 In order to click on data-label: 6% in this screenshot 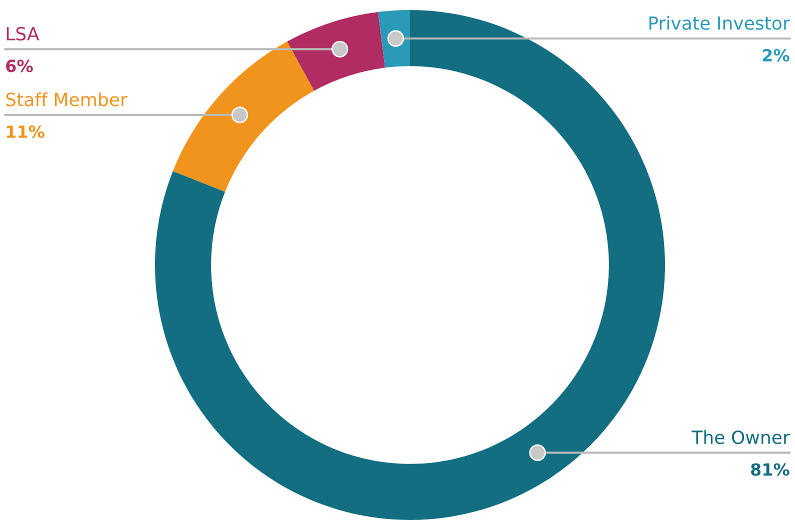, I will do `click(19, 66)`.